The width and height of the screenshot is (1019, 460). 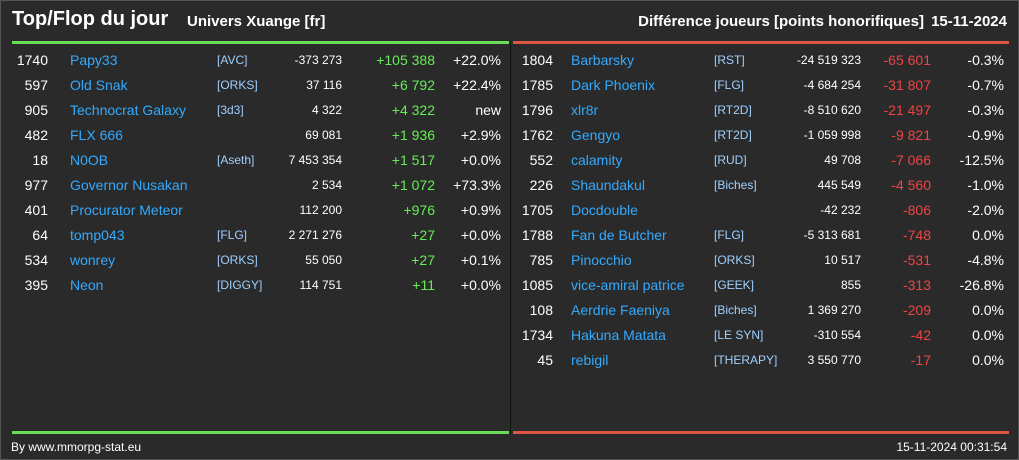 What do you see at coordinates (255, 160) in the screenshot?
I see `top-row: 18 N0OB [Aseth] 7 453 354 +1 517 +0.0%` at bounding box center [255, 160].